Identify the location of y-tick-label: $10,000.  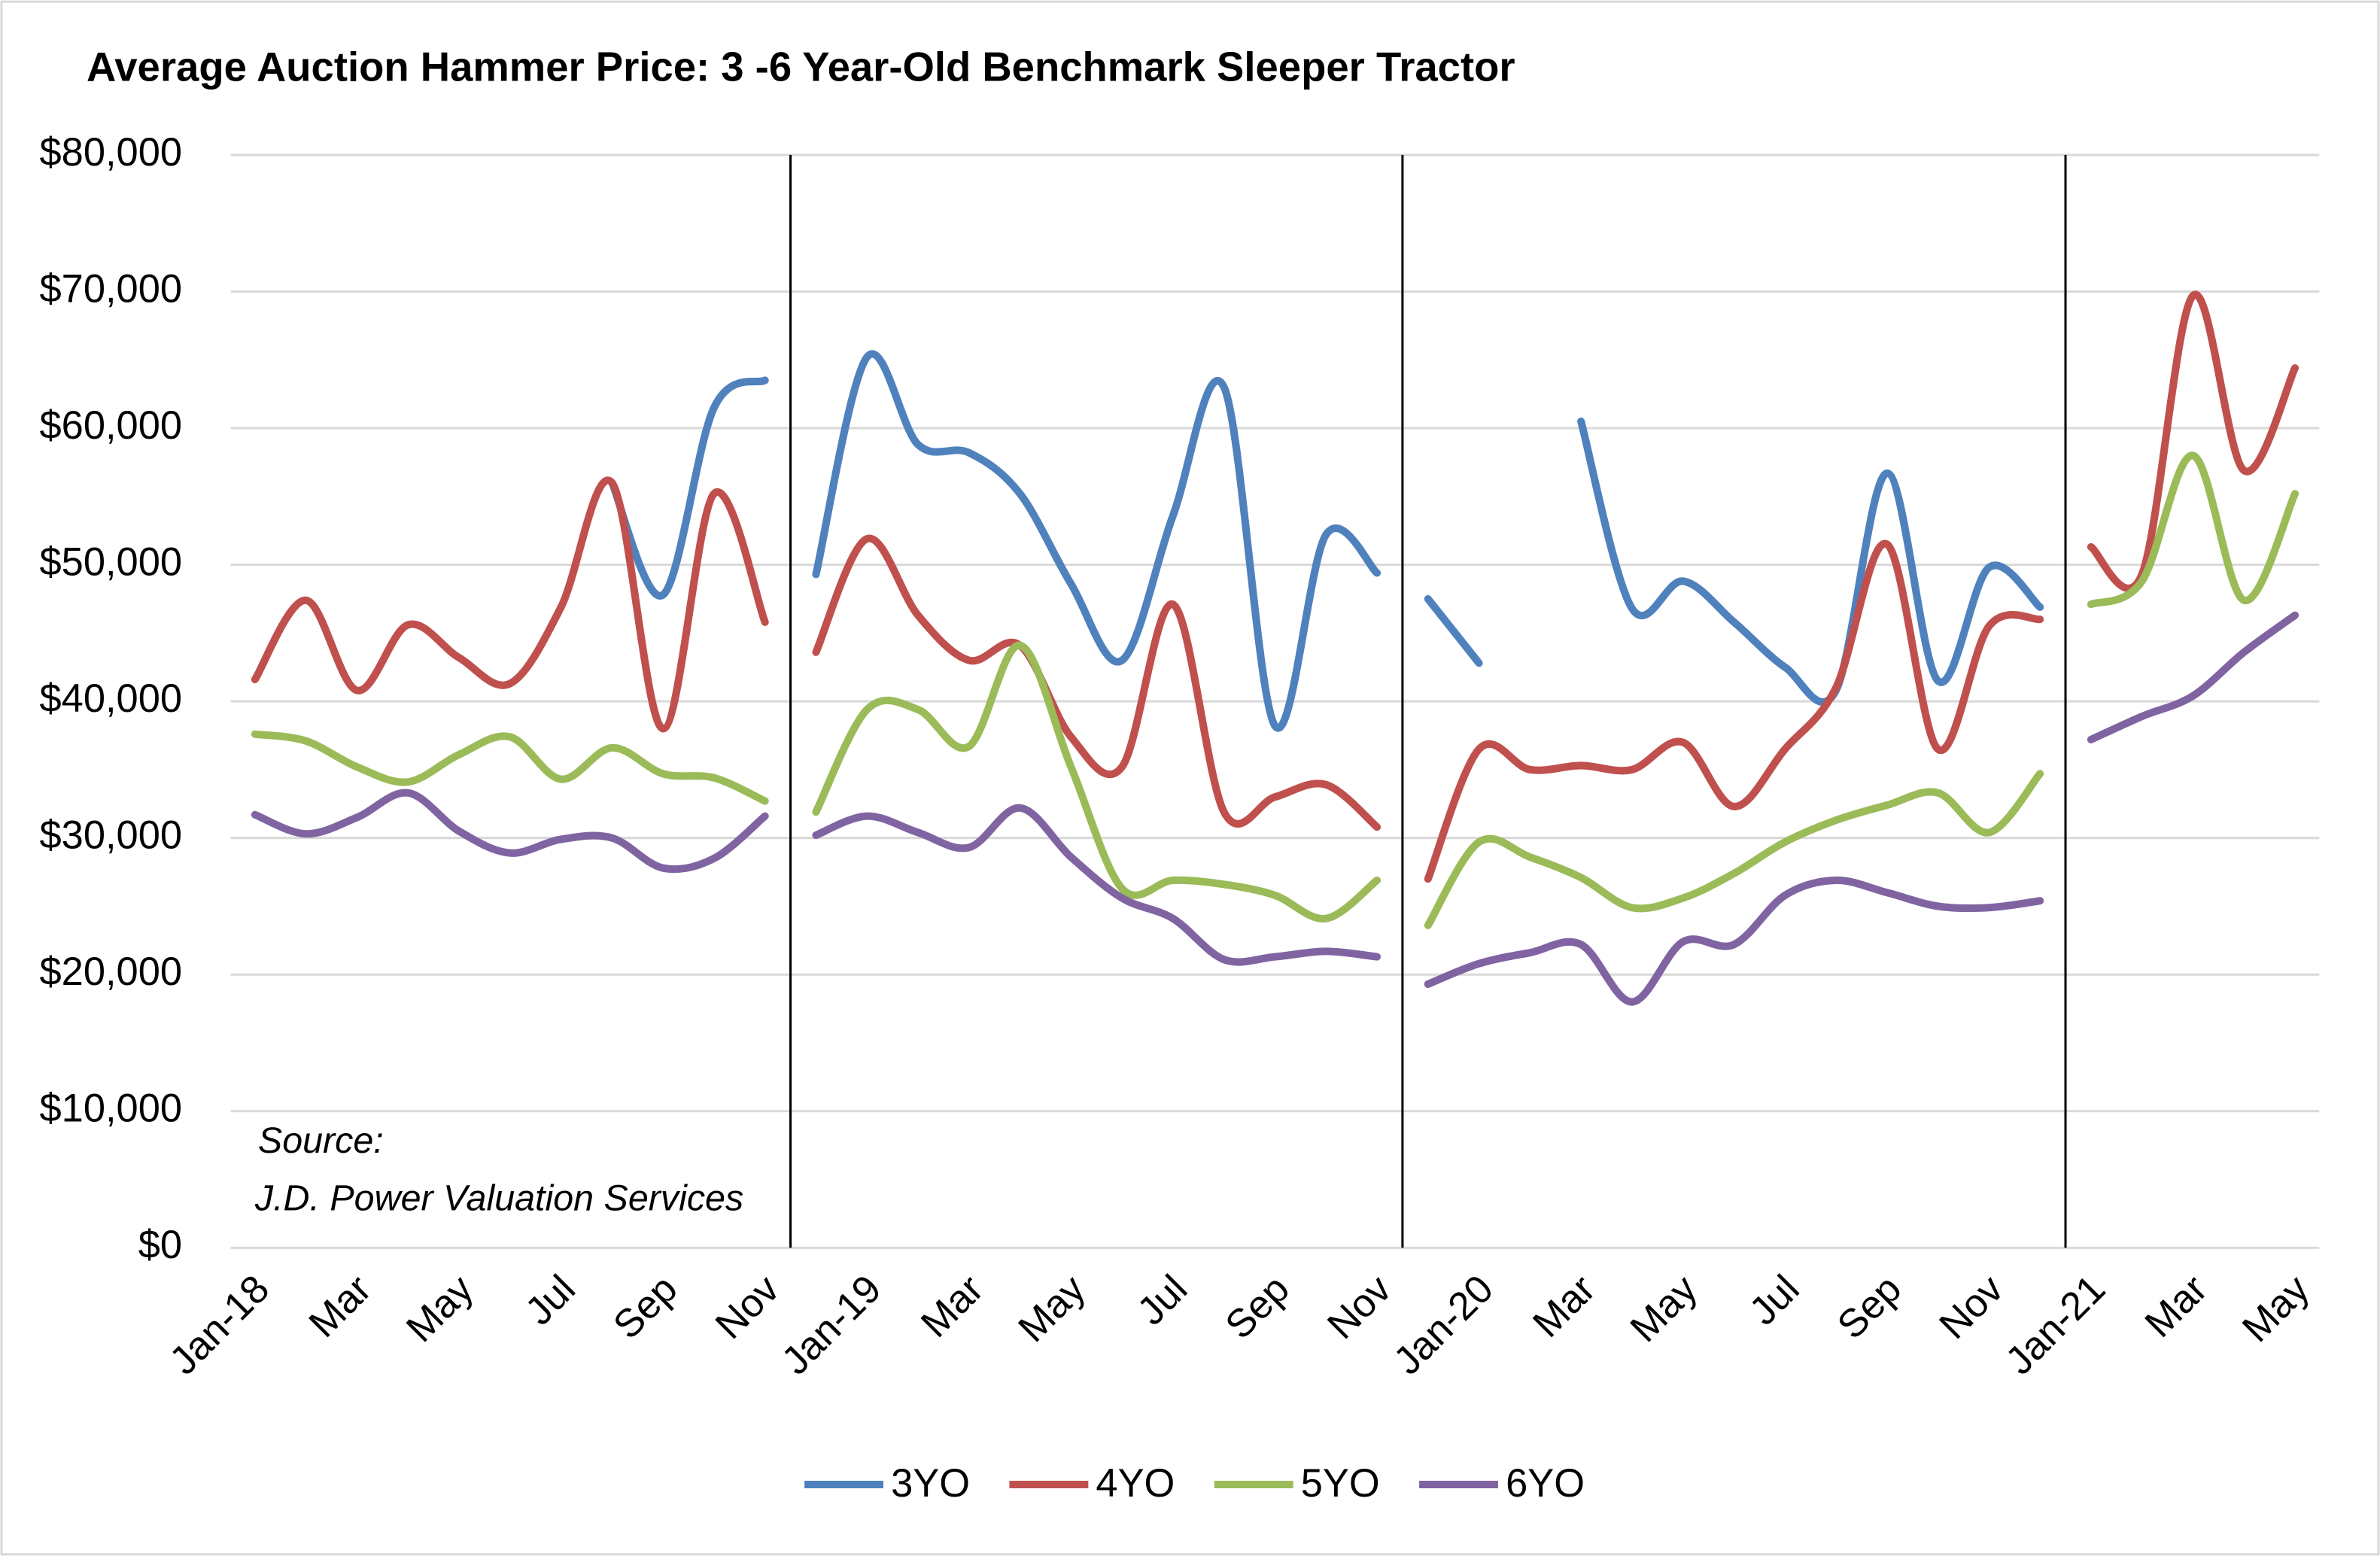
(111, 1109).